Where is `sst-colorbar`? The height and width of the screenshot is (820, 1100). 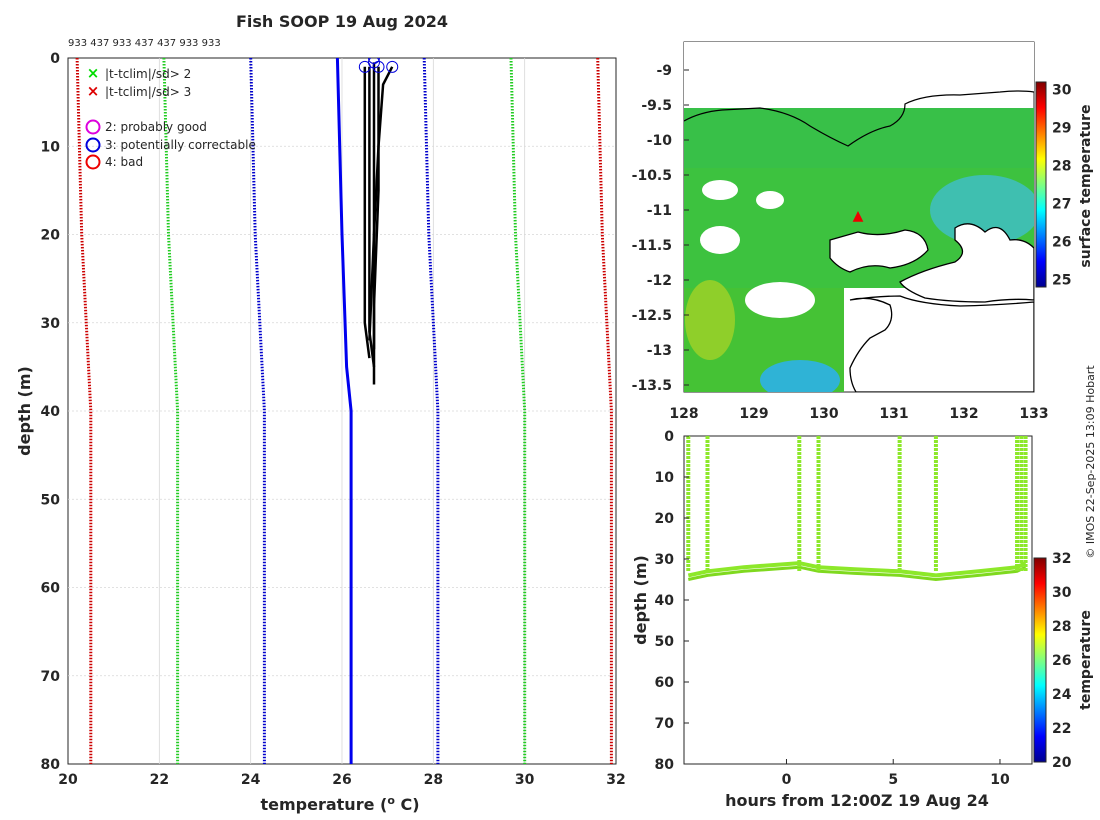 sst-colorbar is located at coordinates (1041, 184).